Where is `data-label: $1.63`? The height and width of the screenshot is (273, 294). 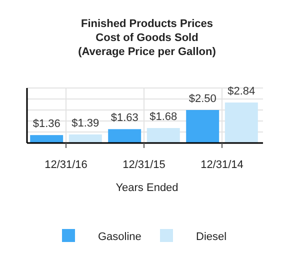 data-label: $1.63 is located at coordinates (124, 118).